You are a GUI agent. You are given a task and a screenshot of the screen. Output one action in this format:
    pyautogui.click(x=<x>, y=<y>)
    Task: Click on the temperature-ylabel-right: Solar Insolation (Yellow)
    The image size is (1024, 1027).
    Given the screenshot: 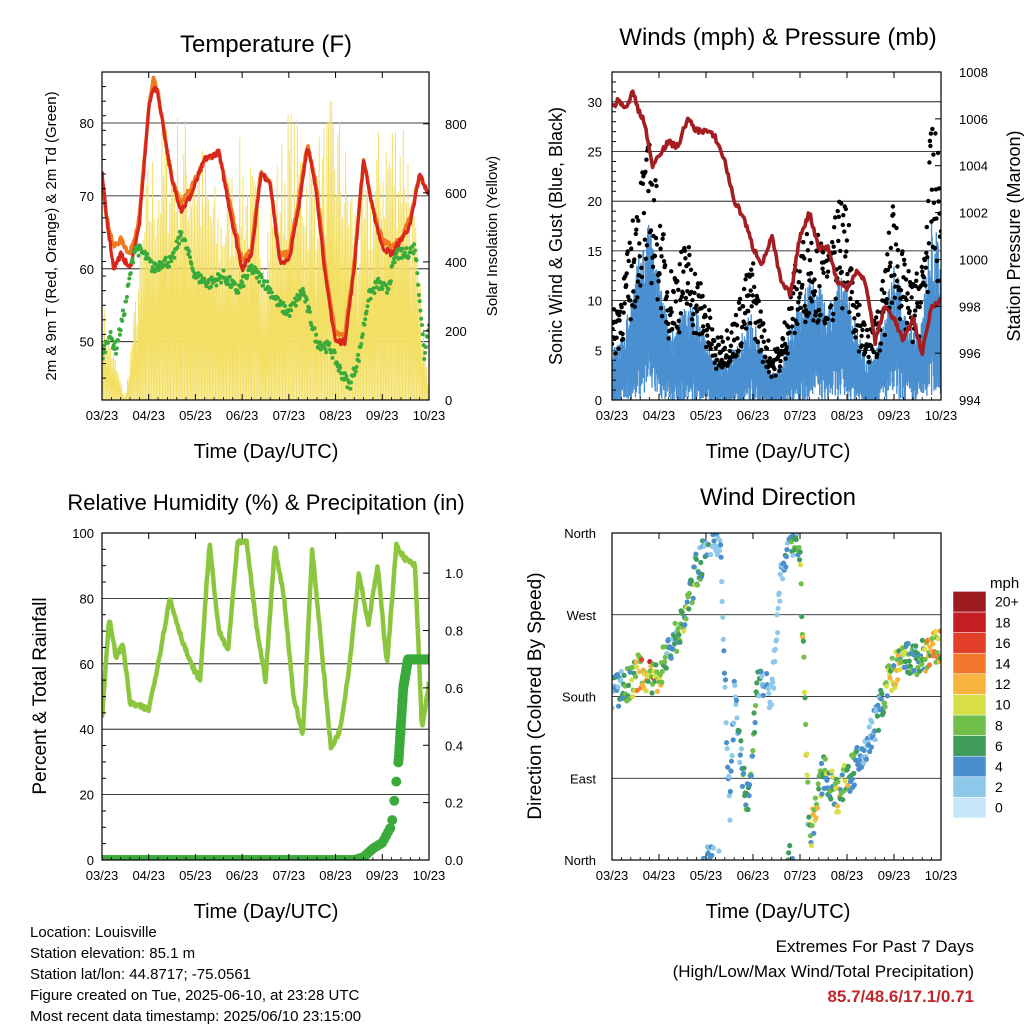 What is the action you would take?
    pyautogui.click(x=492, y=236)
    